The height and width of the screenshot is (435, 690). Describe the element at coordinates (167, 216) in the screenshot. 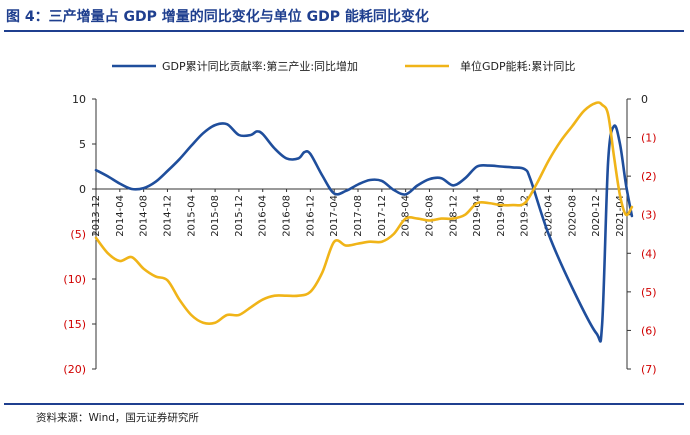

I see `x-tick-label: 2014-12` at that location.